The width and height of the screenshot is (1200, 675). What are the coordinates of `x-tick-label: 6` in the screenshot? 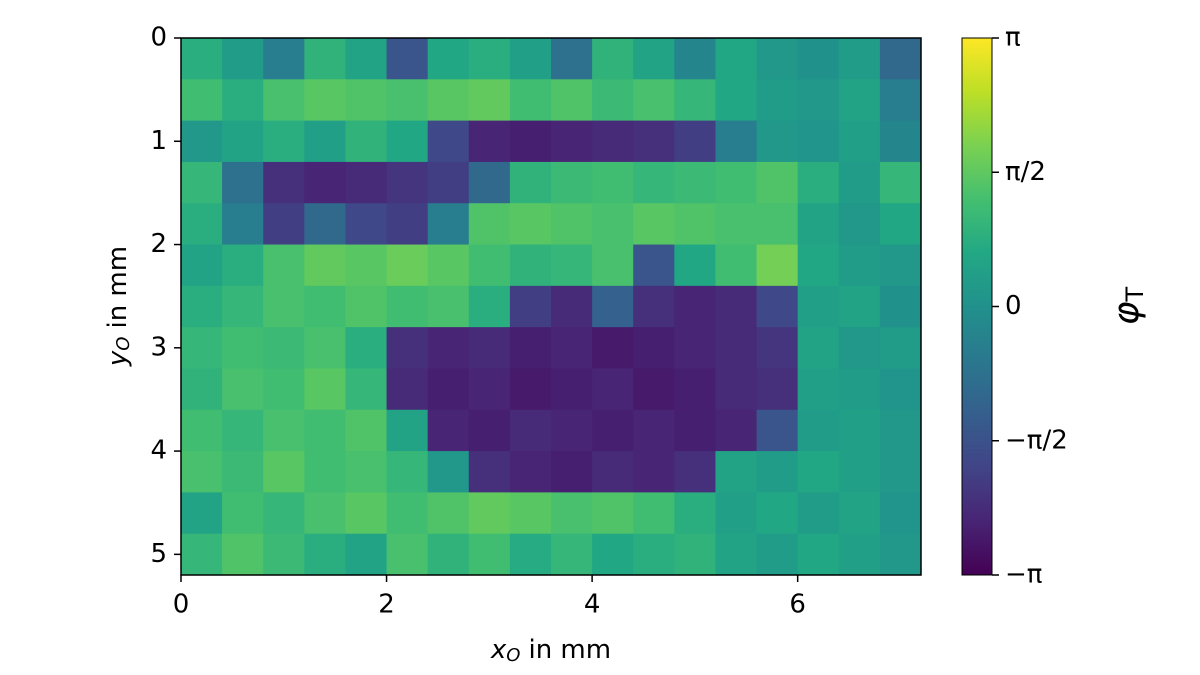 It's located at (797, 605).